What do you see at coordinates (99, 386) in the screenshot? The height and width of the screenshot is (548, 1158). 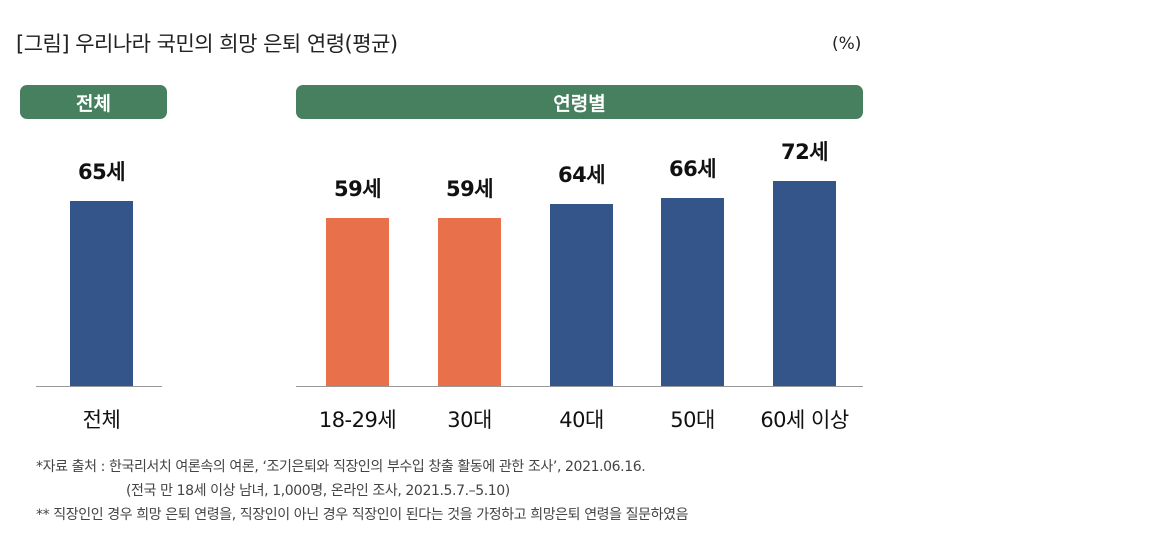 I see `baseline-total` at bounding box center [99, 386].